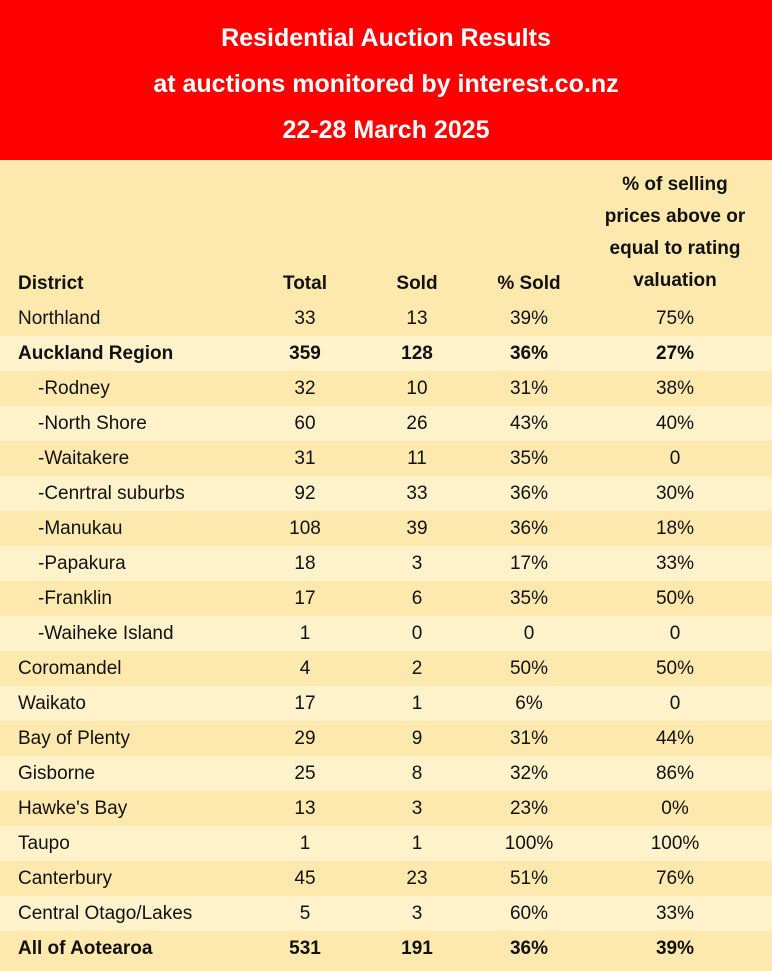  Describe the element at coordinates (675, 216) in the screenshot. I see `header-rating-line-2: prices above or` at that location.